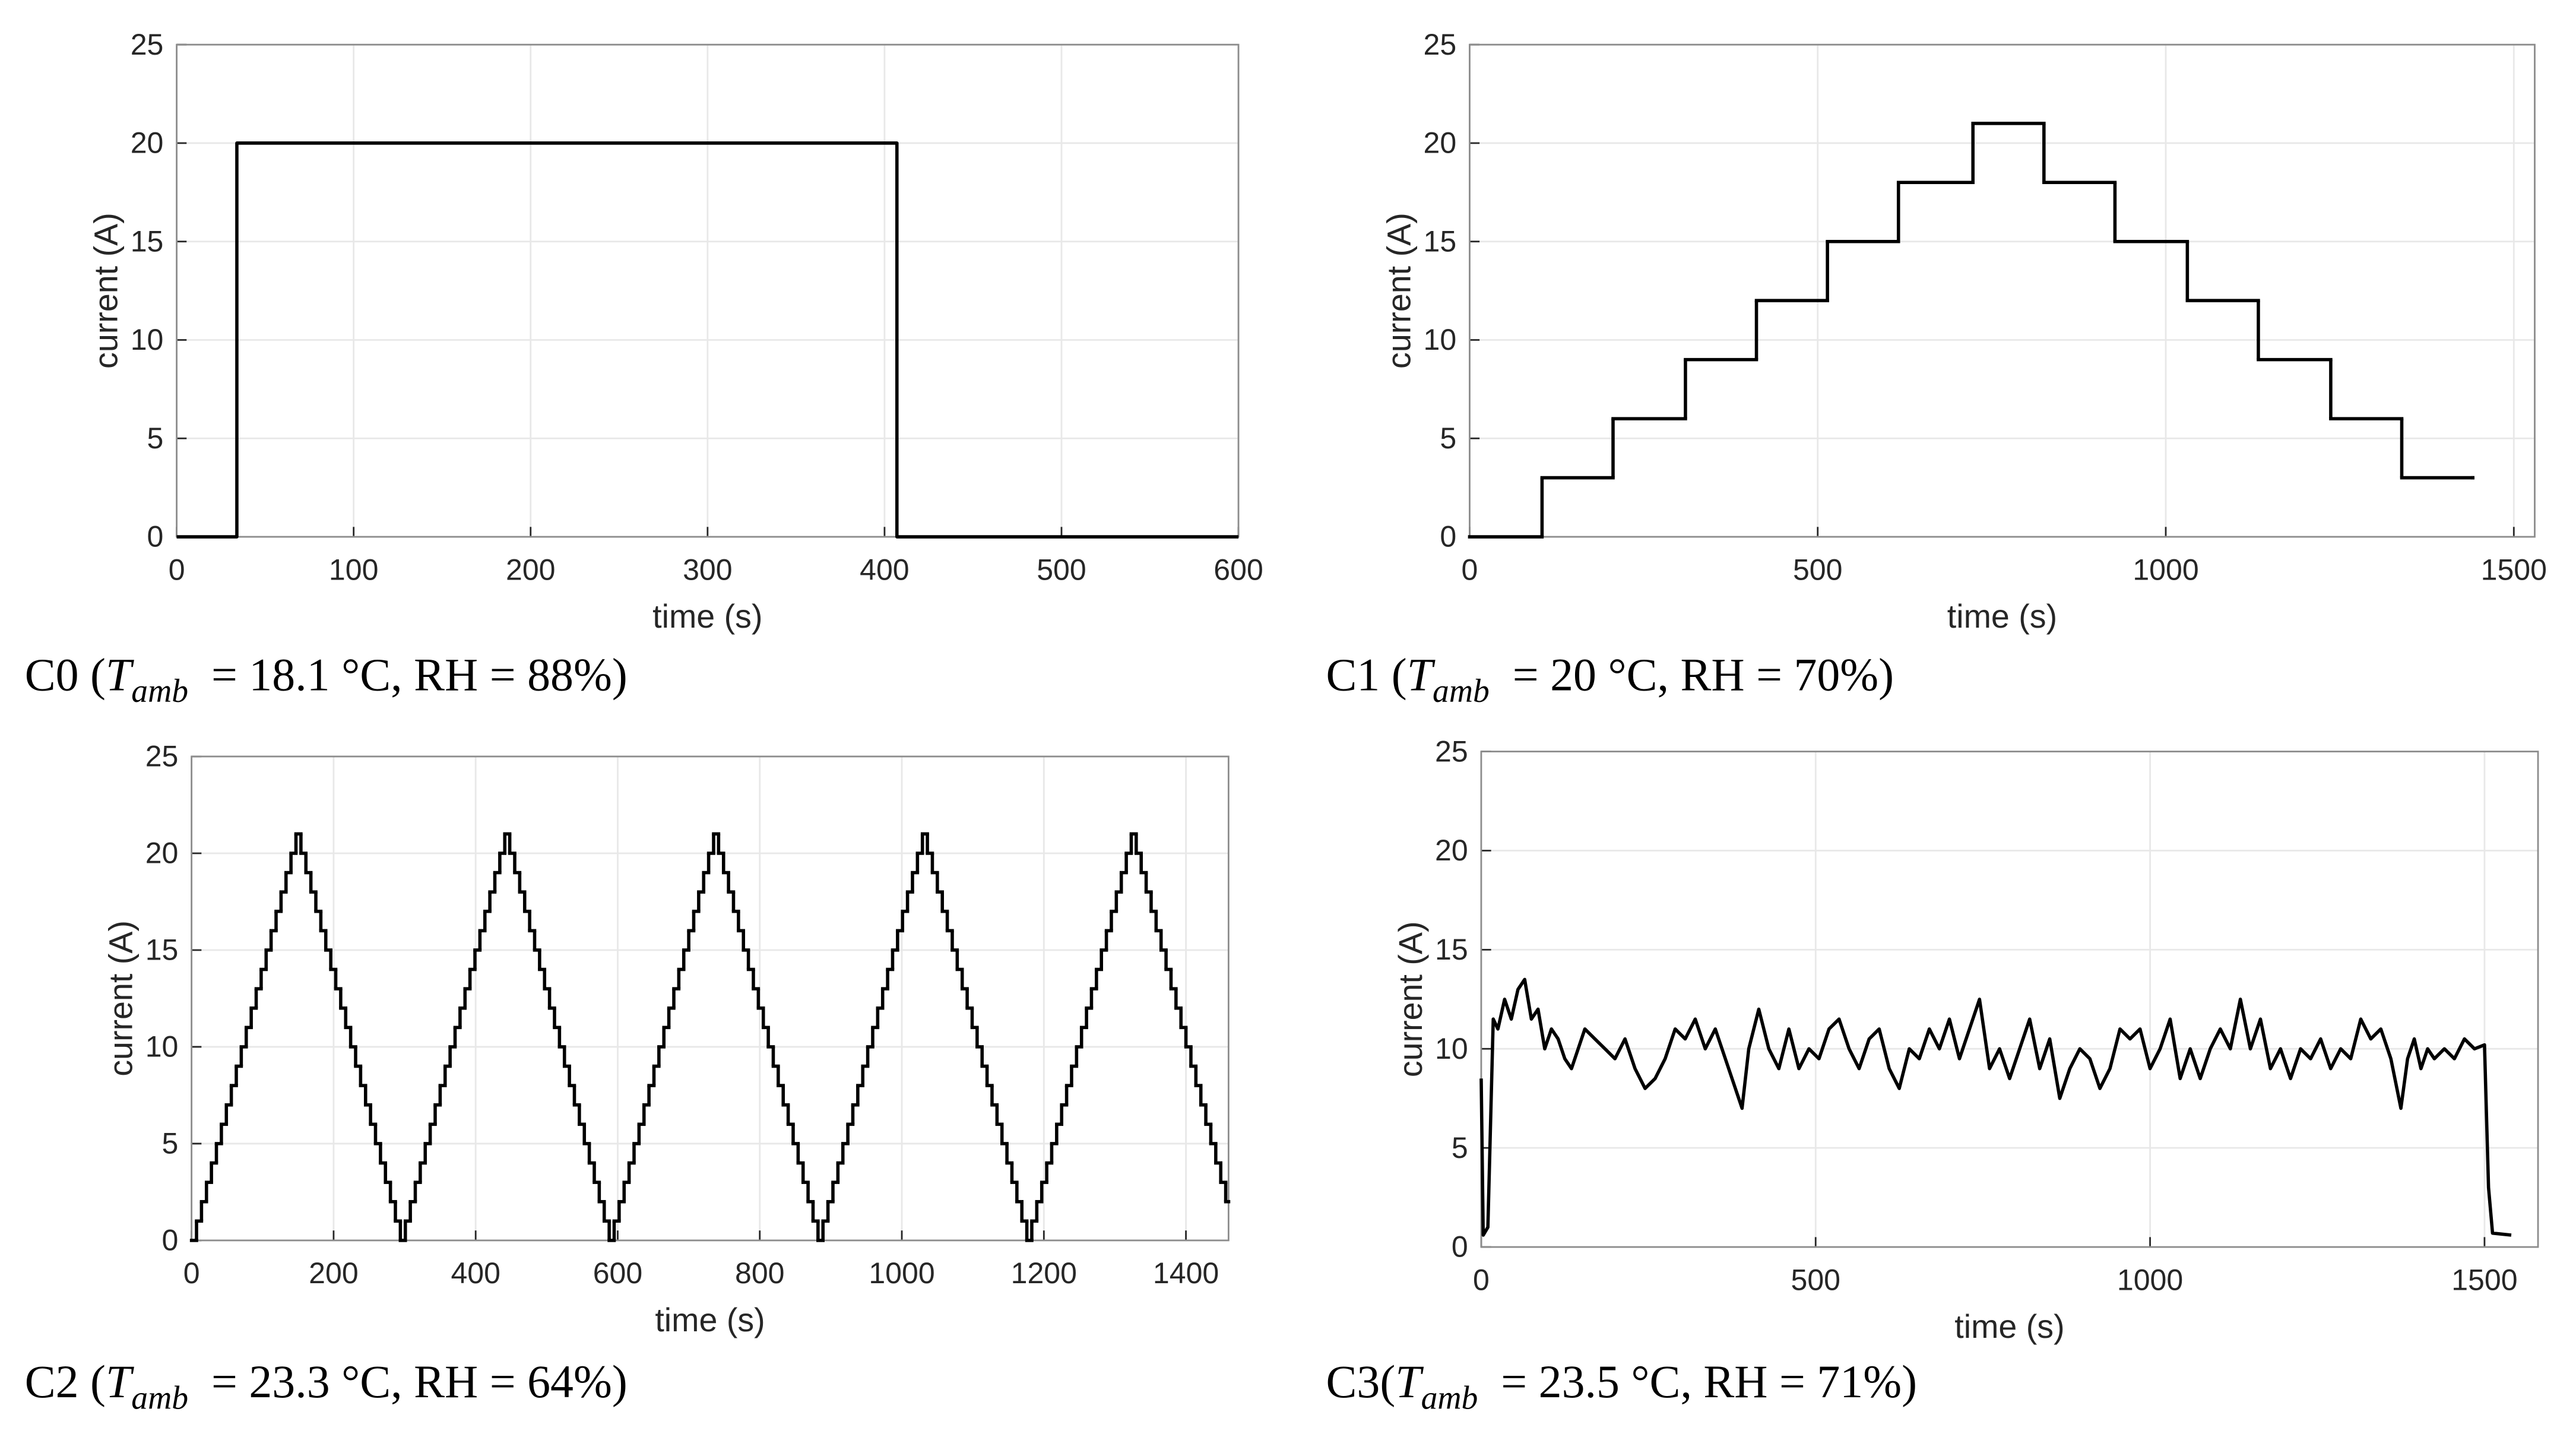 The image size is (2576, 1437). Describe the element at coordinates (1366, 675) in the screenshot. I see `caption-label: C1 (` at that location.